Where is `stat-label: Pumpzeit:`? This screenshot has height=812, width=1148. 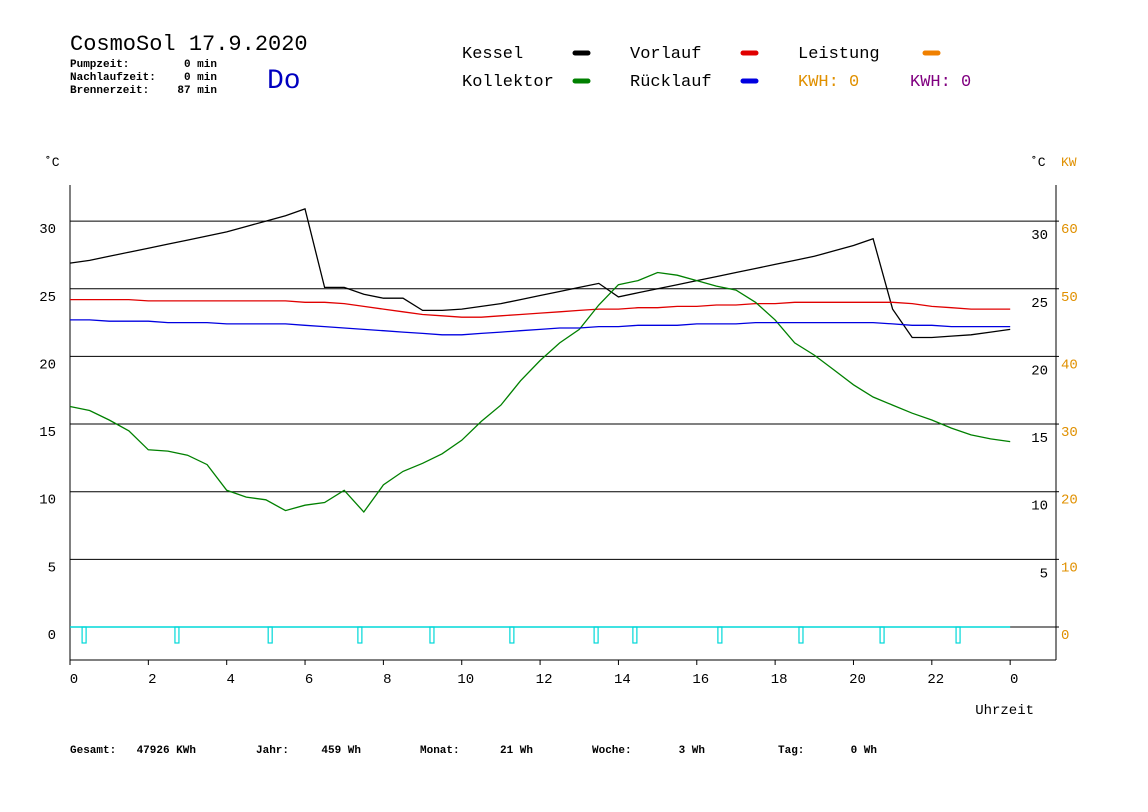 stat-label: Pumpzeit: is located at coordinates (99, 65).